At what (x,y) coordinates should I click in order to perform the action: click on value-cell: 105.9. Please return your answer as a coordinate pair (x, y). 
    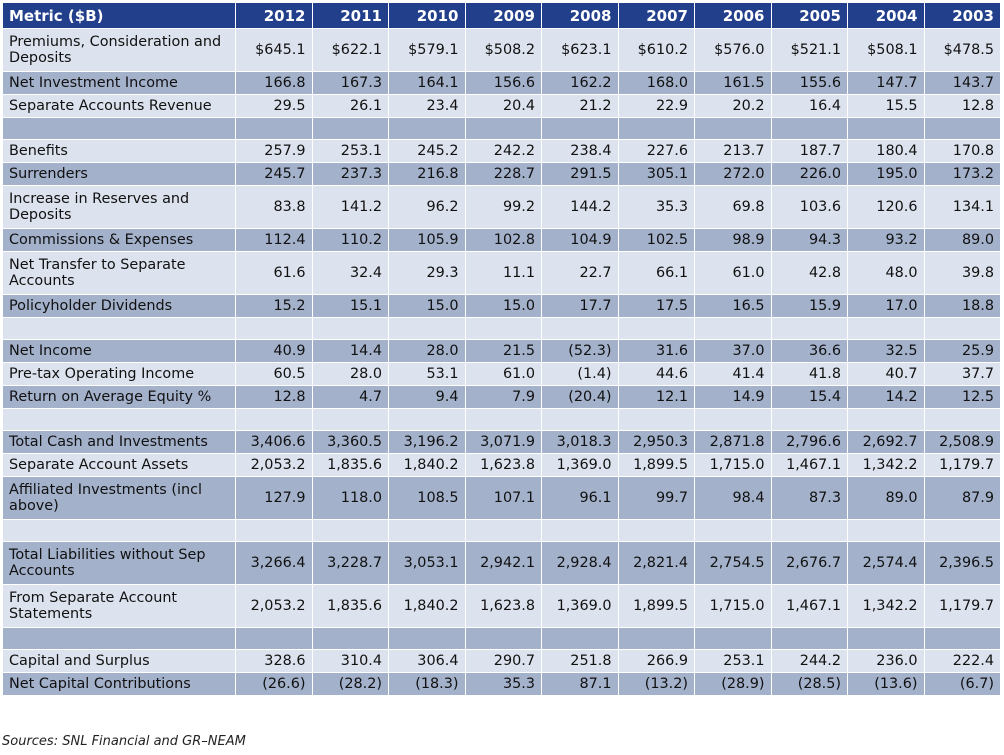
    Looking at the image, I should click on (427, 240).